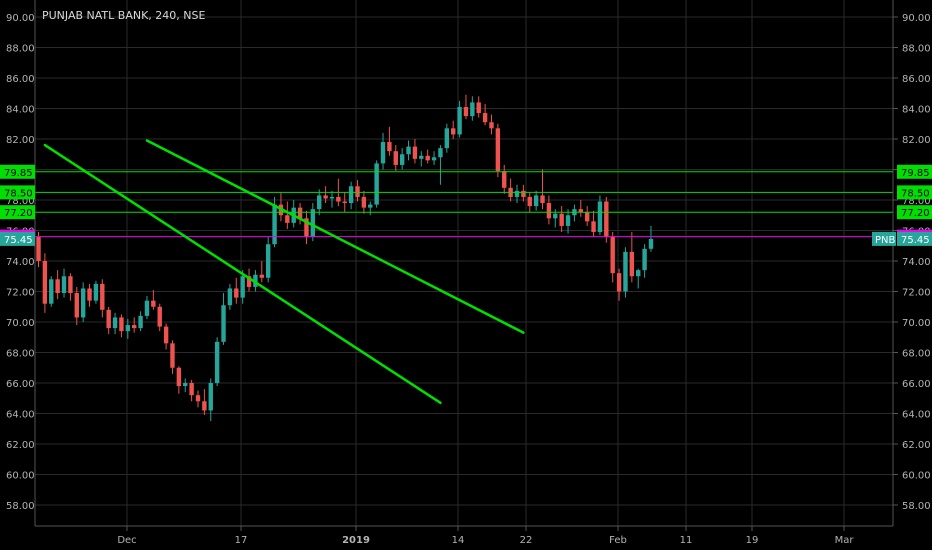  What do you see at coordinates (916, 18) in the screenshot?
I see `y-tick-label-right: 90.00` at bounding box center [916, 18].